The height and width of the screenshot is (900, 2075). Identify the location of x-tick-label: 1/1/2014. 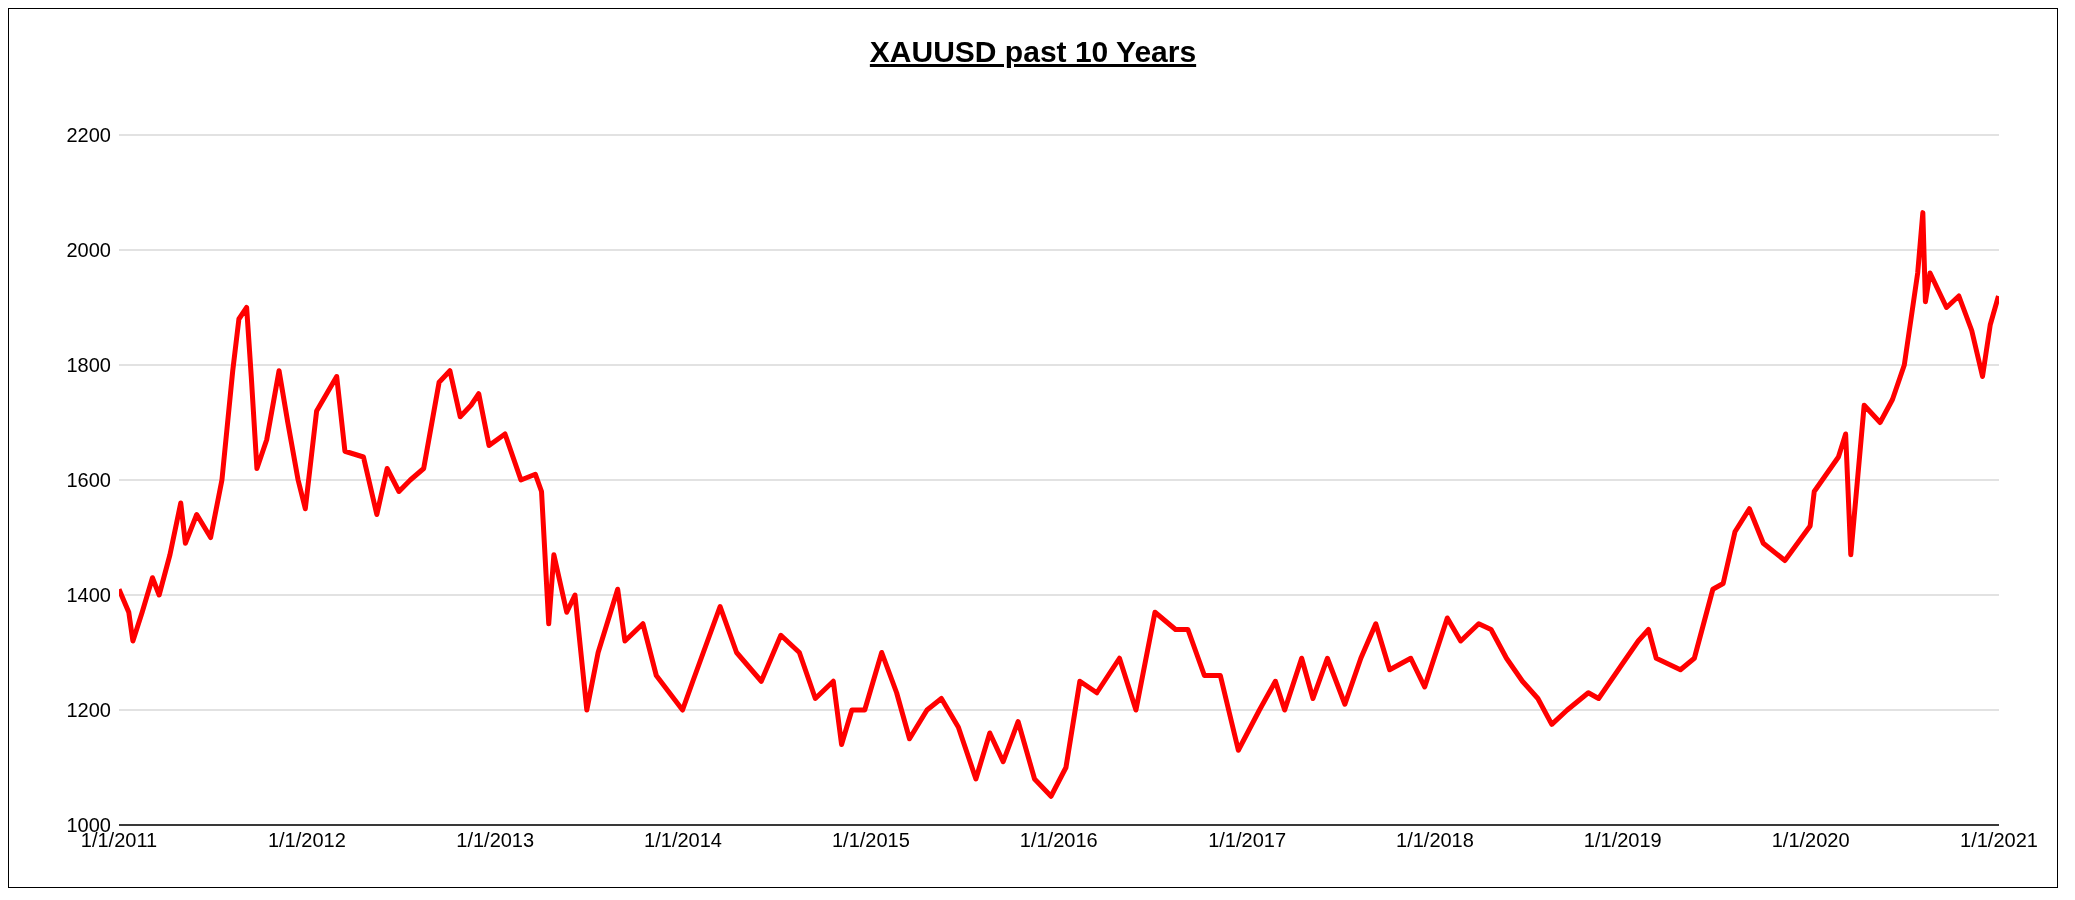
(683, 840).